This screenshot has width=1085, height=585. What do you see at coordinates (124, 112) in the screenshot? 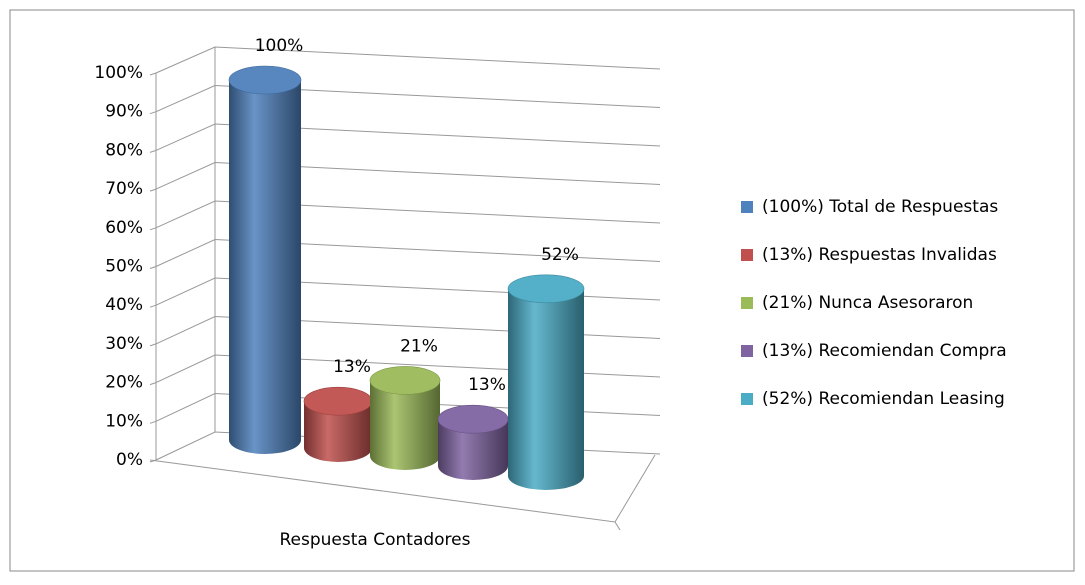
I see `y-tick-label: 90%` at bounding box center [124, 112].